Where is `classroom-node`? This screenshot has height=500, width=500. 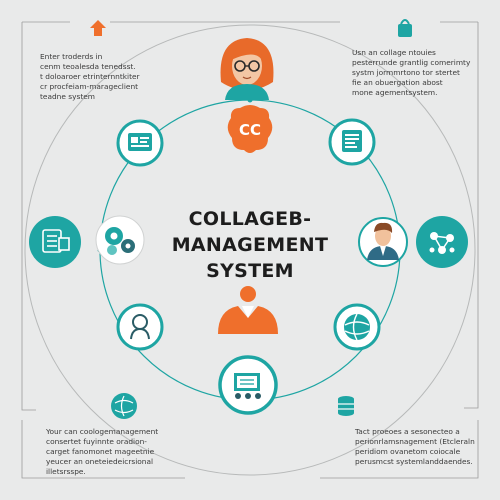 classroom-node is located at coordinates (248, 385).